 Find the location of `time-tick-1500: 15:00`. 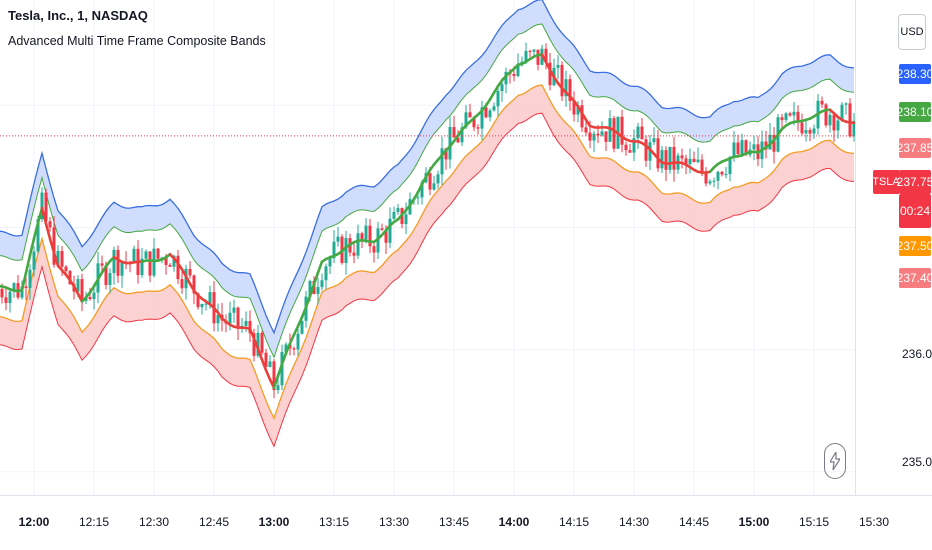

time-tick-1500: 15:00 is located at coordinates (754, 522).